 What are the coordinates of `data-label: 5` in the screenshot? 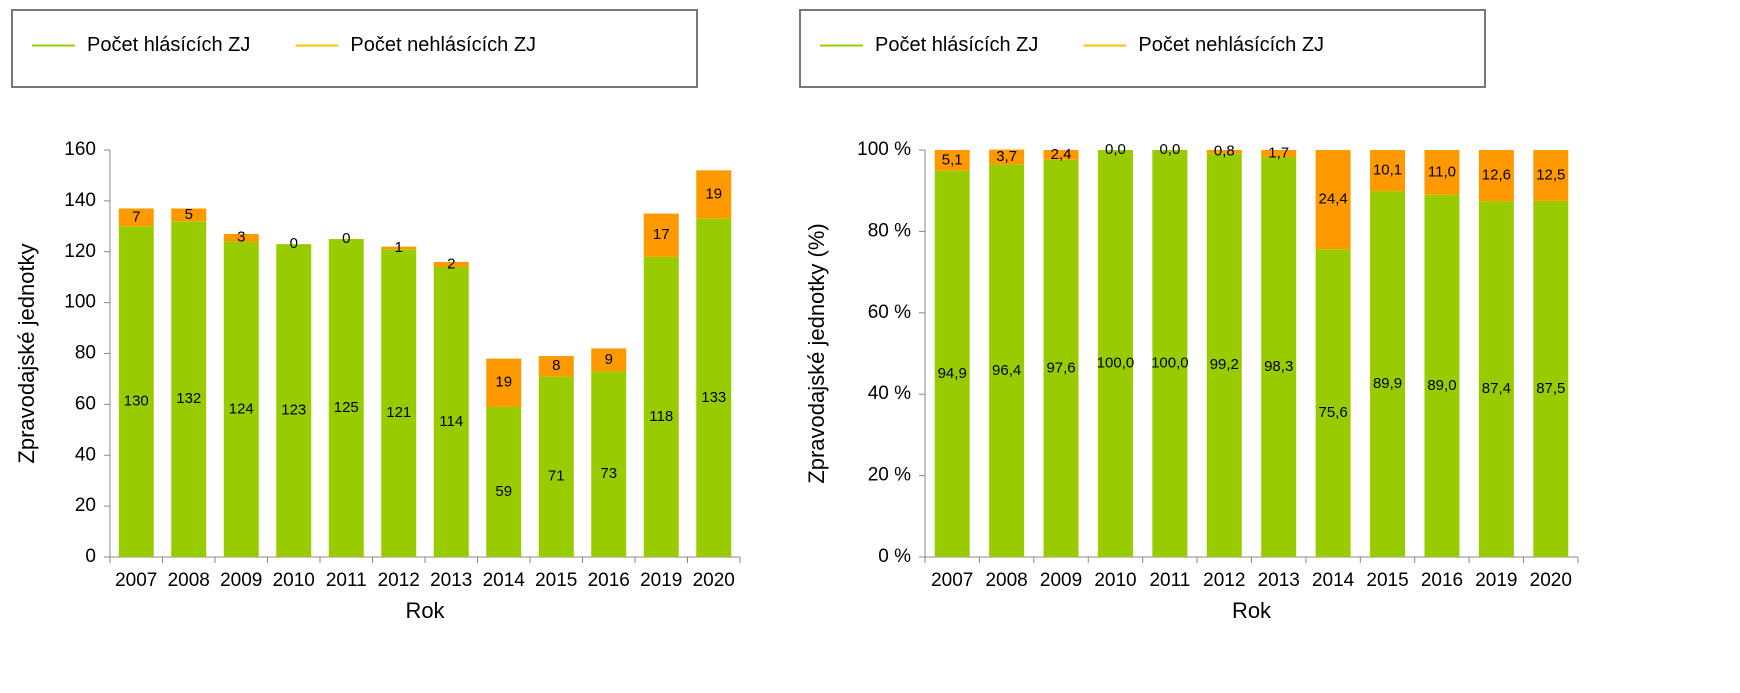 It's located at (189, 214).